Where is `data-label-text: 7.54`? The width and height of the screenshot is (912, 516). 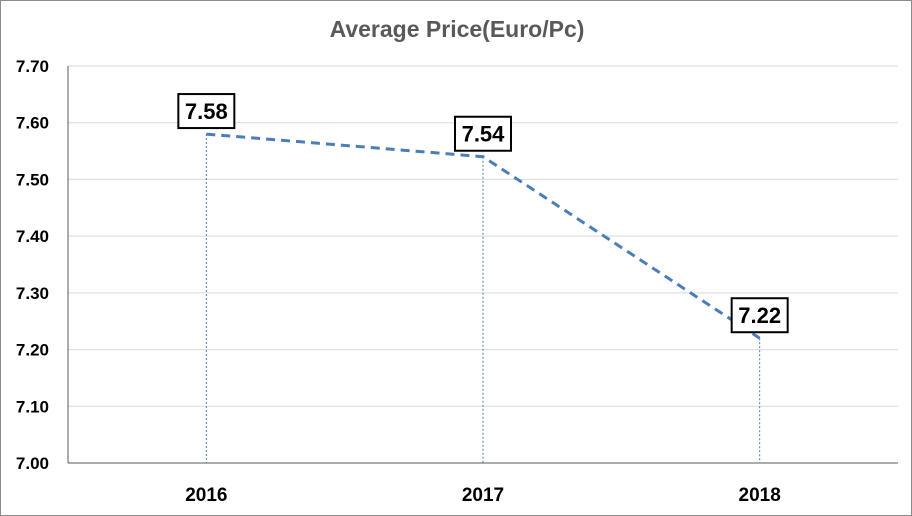
data-label-text: 7.54 is located at coordinates (484, 134).